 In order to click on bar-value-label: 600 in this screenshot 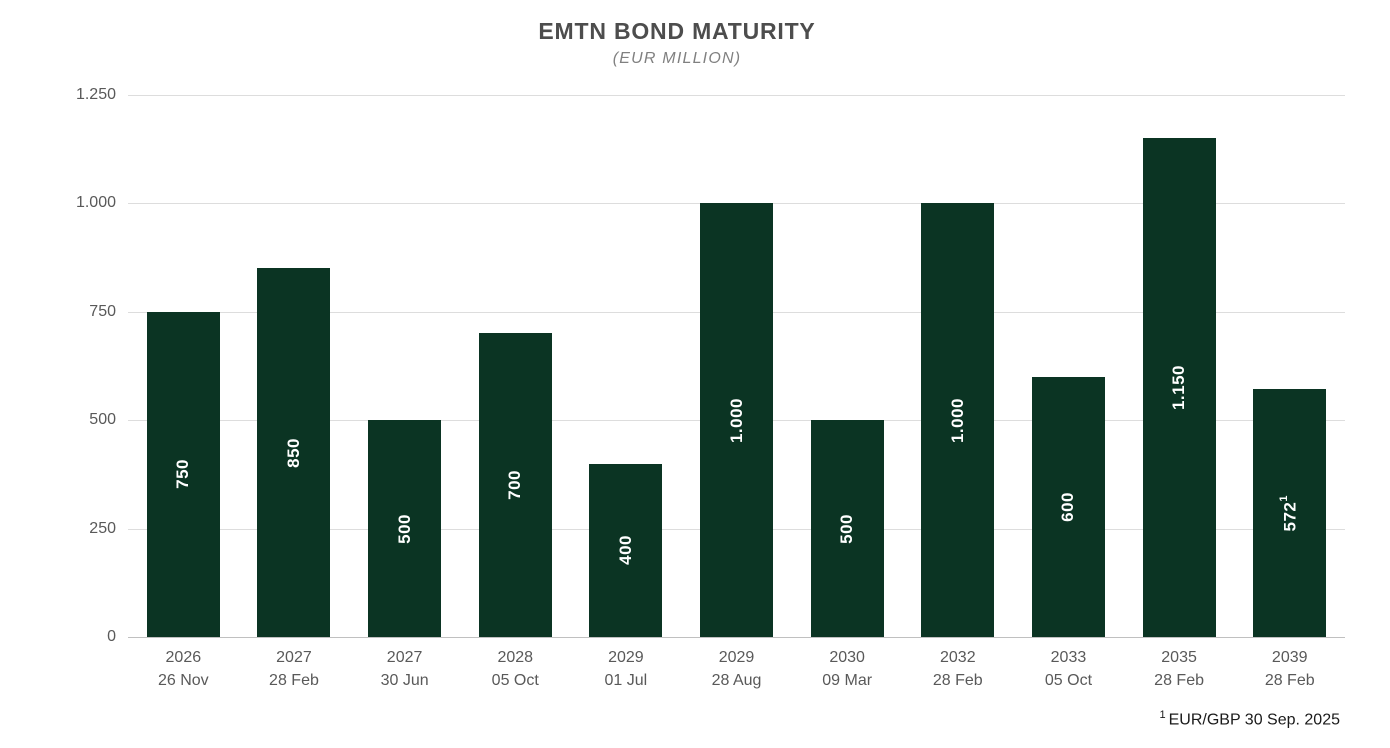, I will do `click(1068, 506)`.